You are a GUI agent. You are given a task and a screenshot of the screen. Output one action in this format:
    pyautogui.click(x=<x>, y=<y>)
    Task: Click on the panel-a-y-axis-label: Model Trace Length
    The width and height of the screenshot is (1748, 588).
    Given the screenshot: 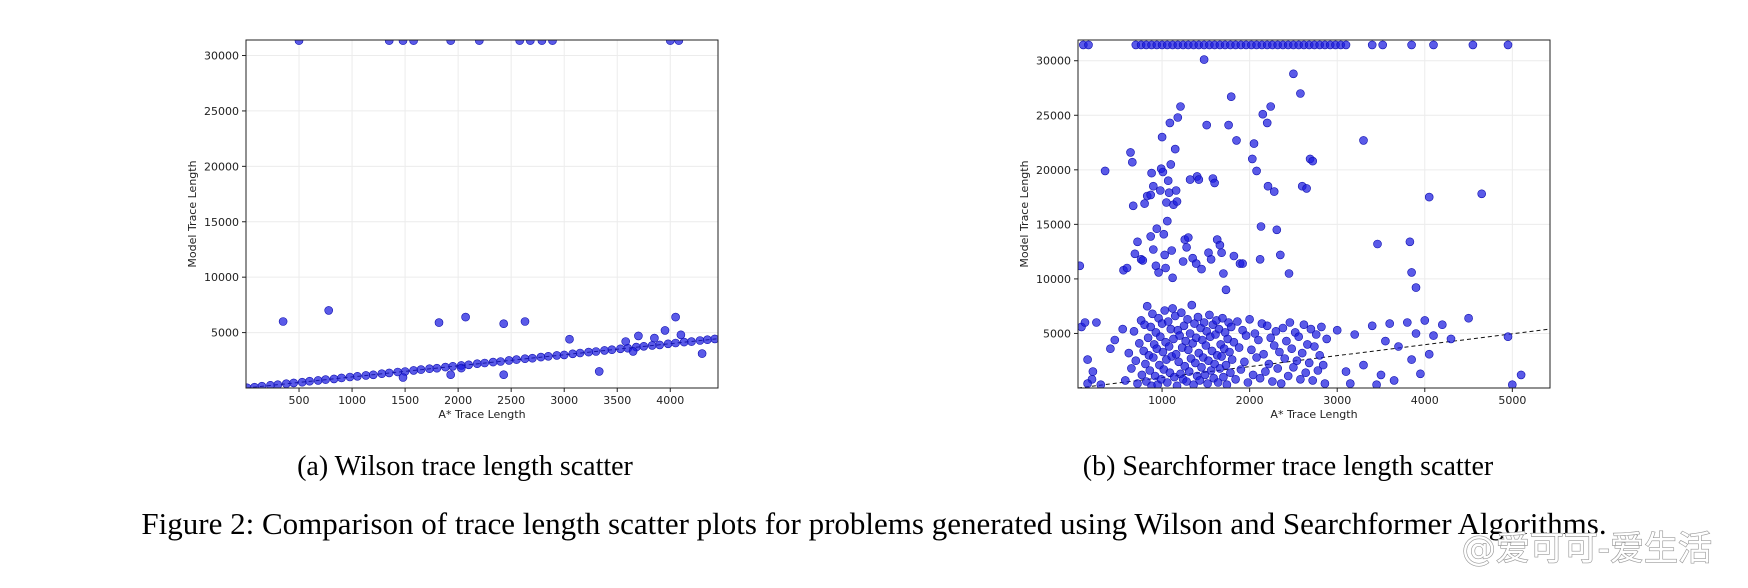 What is the action you would take?
    pyautogui.click(x=192, y=213)
    